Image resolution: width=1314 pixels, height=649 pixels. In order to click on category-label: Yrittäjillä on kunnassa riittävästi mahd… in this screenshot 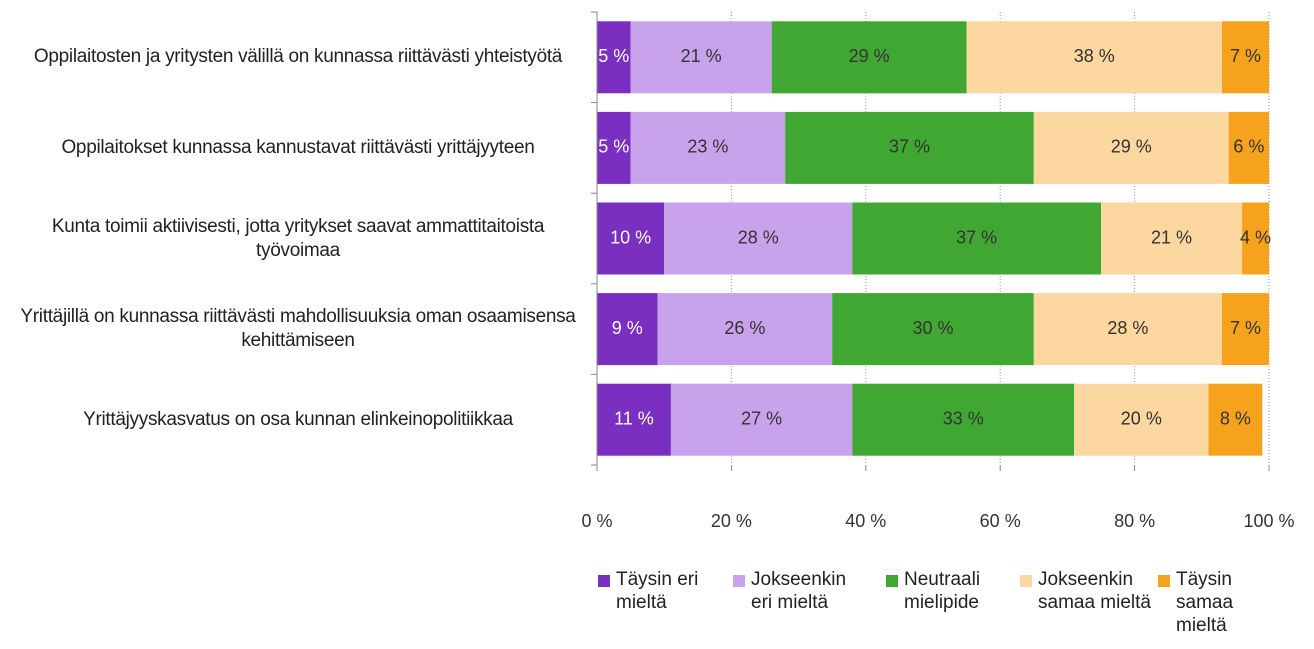, I will do `click(298, 329)`.